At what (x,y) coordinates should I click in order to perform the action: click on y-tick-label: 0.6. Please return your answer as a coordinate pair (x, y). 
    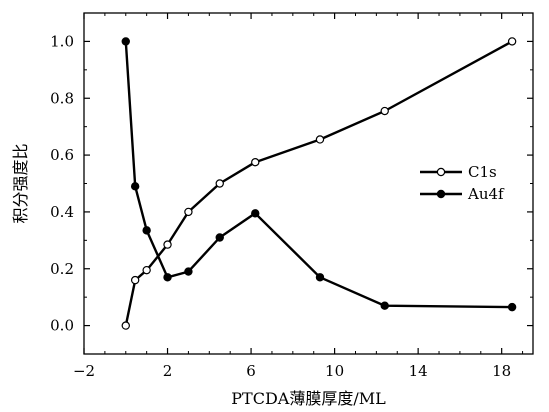
    Looking at the image, I should click on (62, 155).